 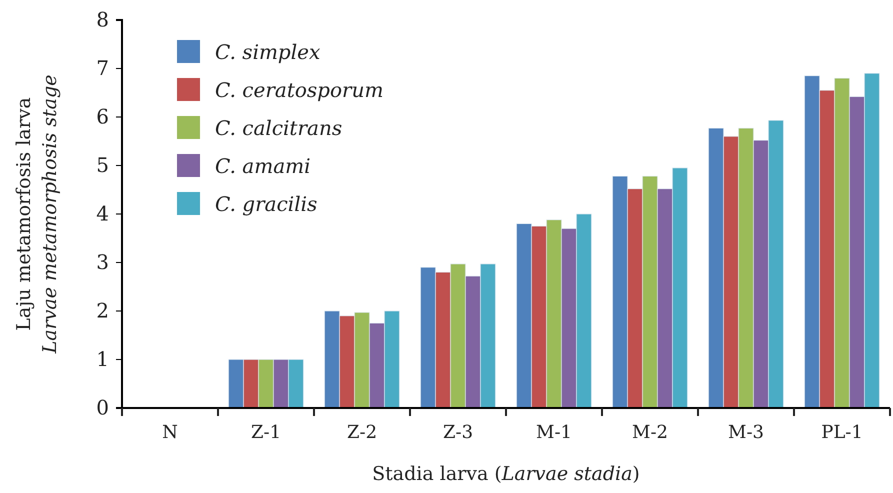 I want to click on x-tick-label: PL-1, so click(x=842, y=432).